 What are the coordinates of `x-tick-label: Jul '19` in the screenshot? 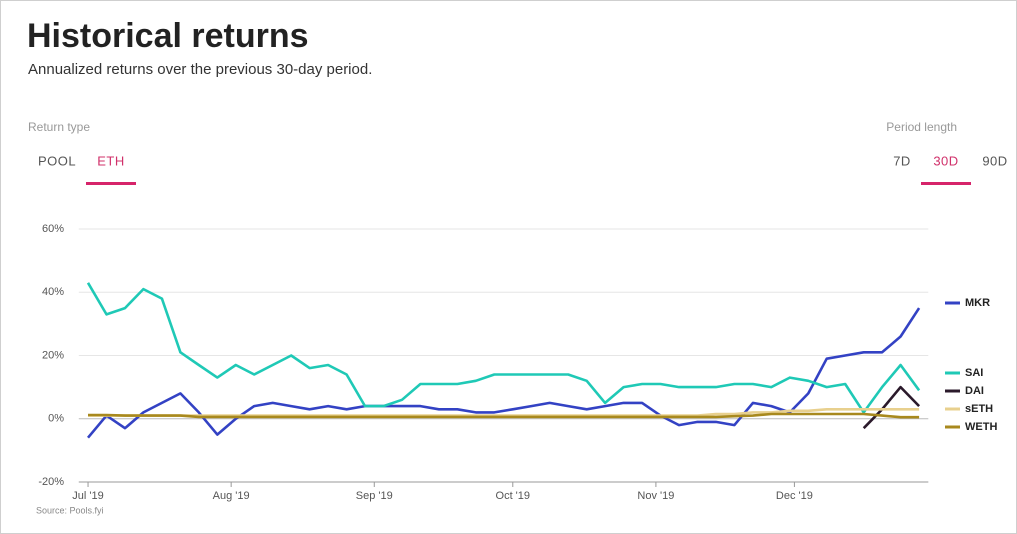 It's located at (87, 496).